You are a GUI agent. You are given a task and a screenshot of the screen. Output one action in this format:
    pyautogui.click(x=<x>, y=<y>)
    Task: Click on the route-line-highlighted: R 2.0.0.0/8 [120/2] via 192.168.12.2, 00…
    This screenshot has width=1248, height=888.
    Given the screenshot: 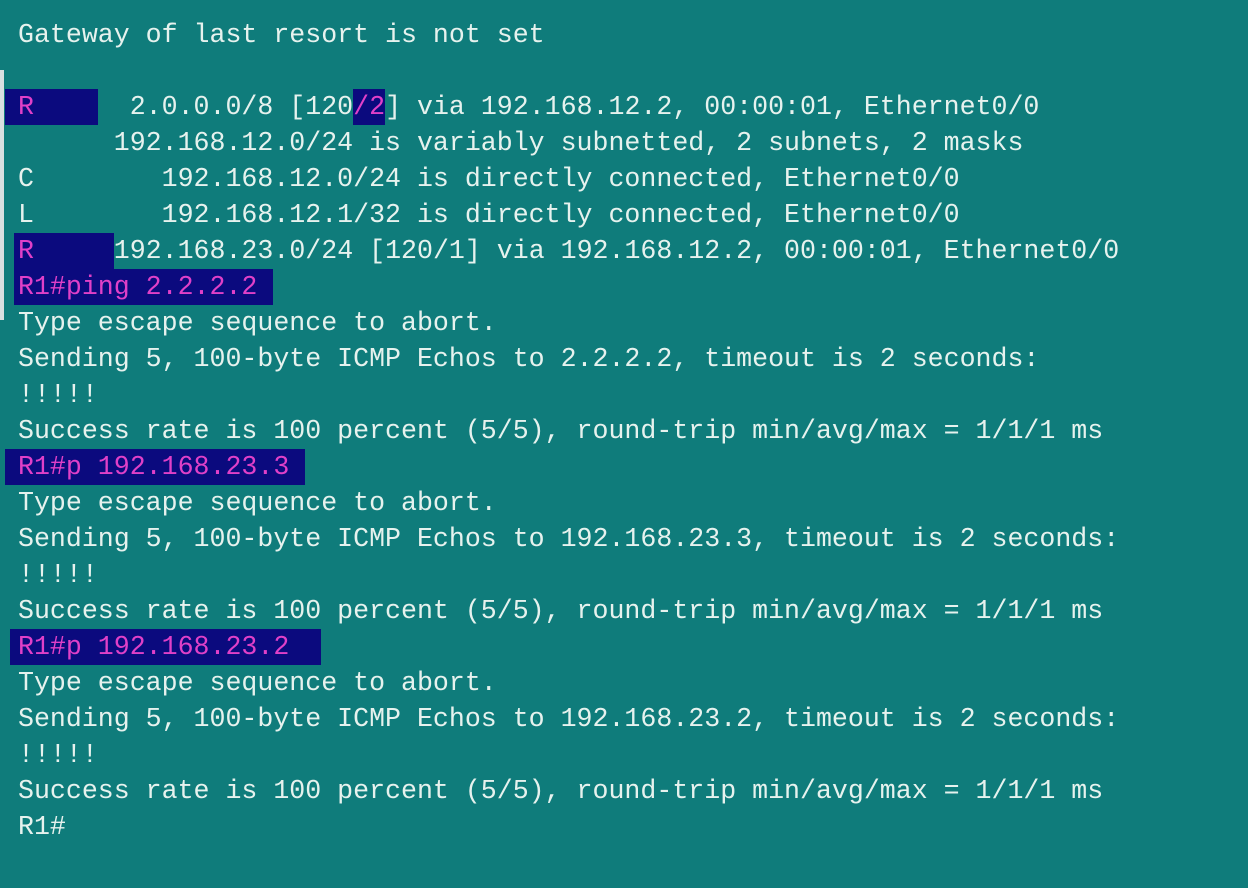 What is the action you would take?
    pyautogui.click(x=562, y=107)
    